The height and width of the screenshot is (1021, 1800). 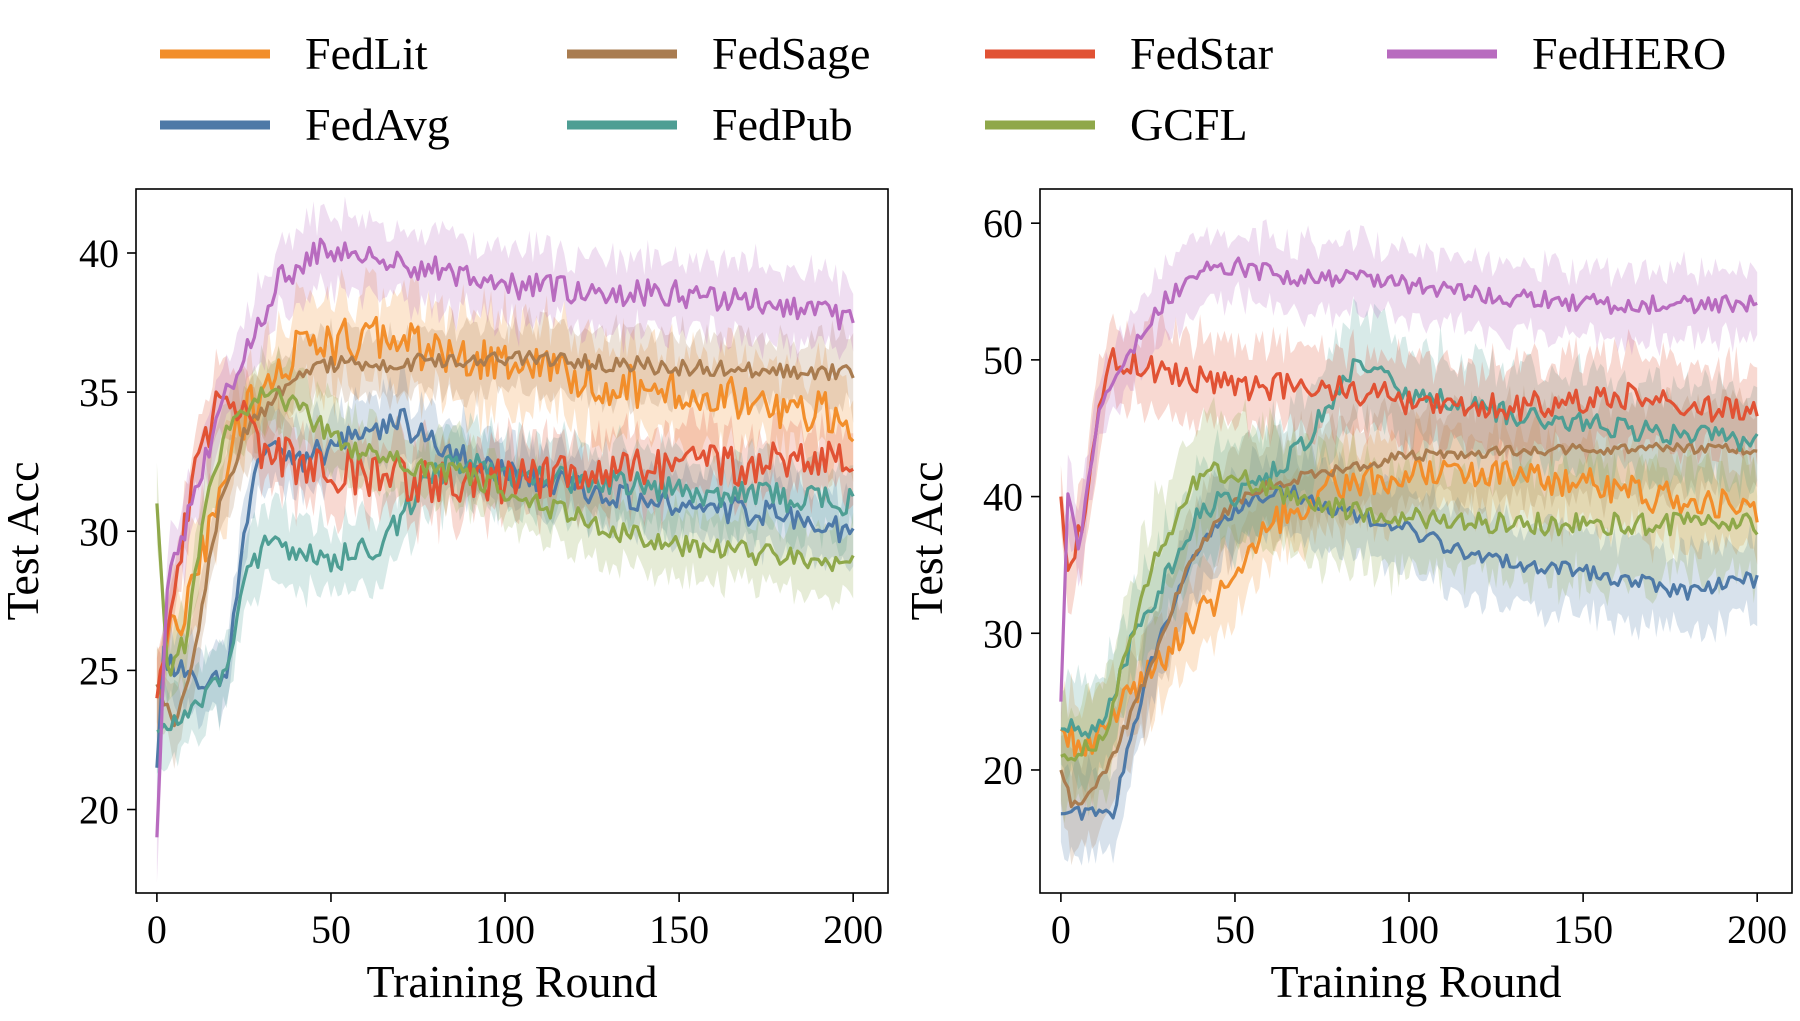 I want to click on legend-item-fedstar: FedStar, so click(x=1129, y=53).